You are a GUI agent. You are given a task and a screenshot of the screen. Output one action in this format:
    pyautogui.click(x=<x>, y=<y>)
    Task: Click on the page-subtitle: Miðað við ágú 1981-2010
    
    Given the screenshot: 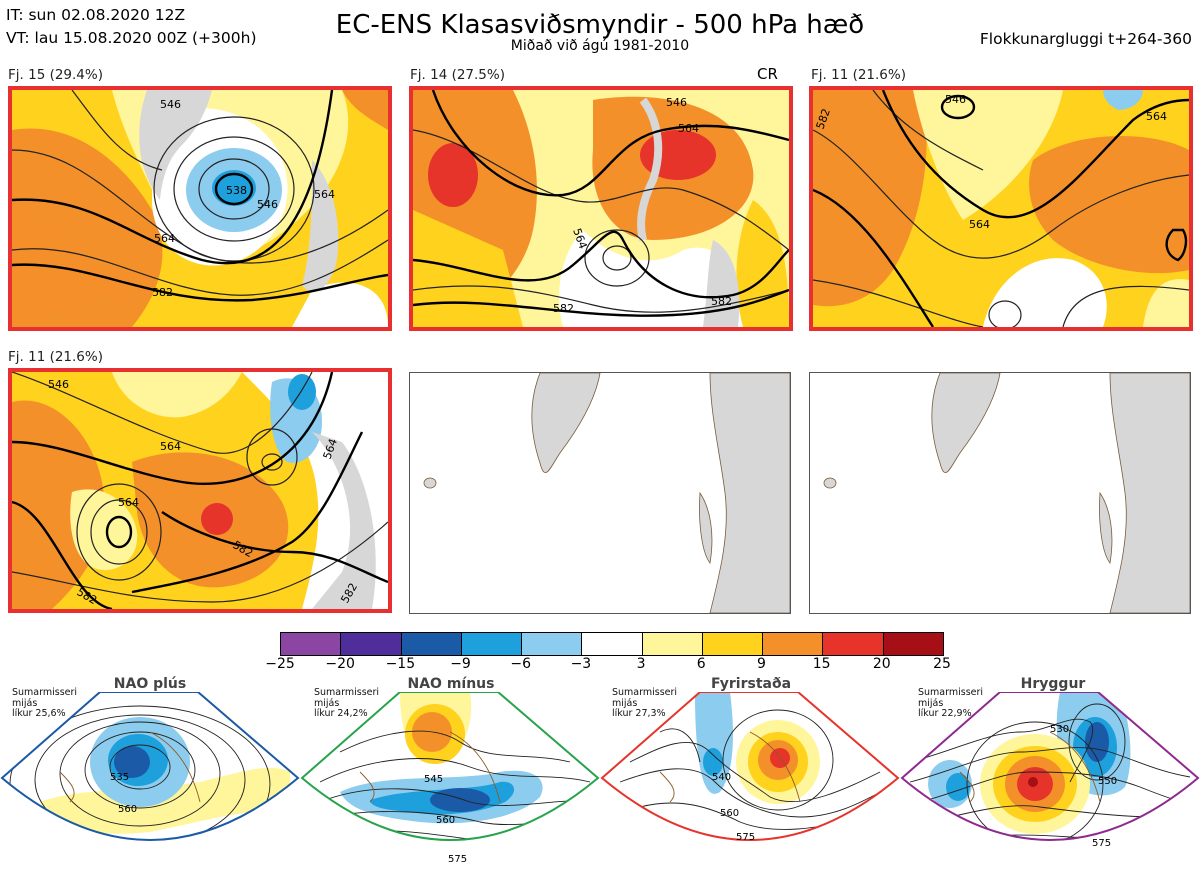 What is the action you would take?
    pyautogui.click(x=600, y=46)
    